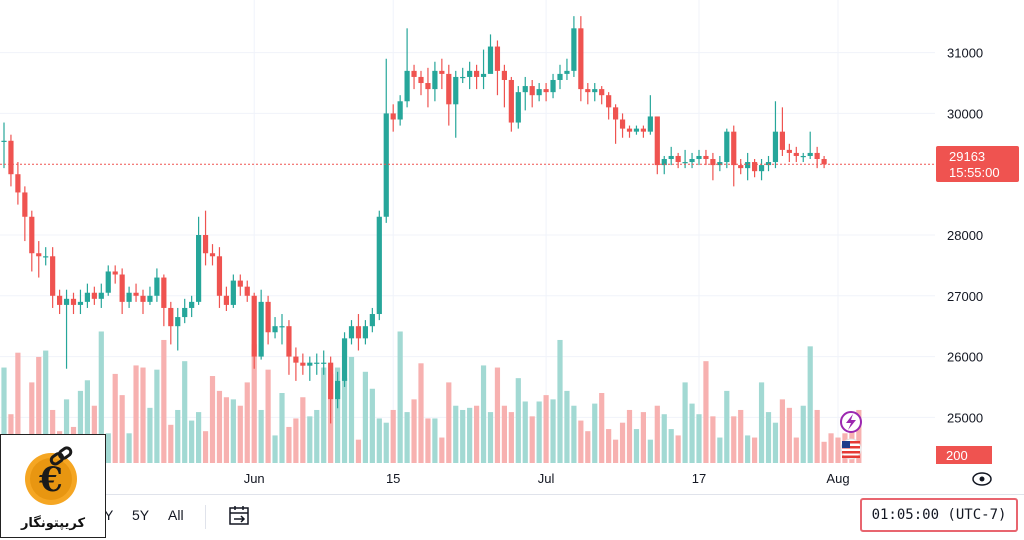  I want to click on y-tick-label: 27000, so click(965, 296).